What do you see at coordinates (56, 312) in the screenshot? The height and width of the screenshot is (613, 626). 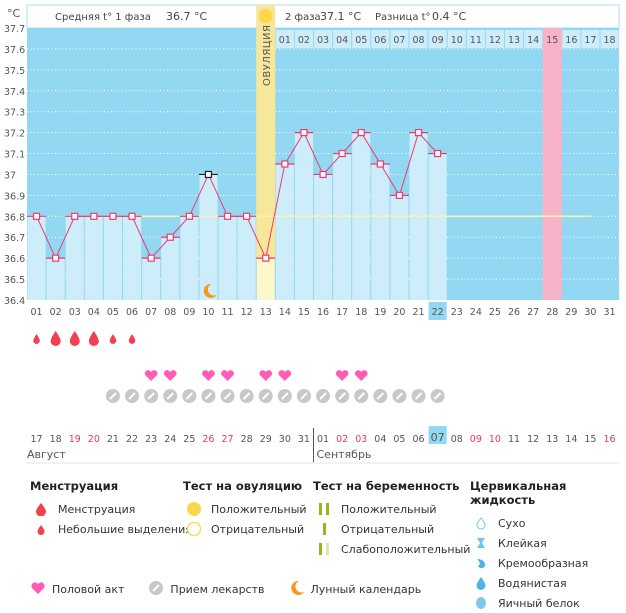 I see `x-tick-label: 02` at bounding box center [56, 312].